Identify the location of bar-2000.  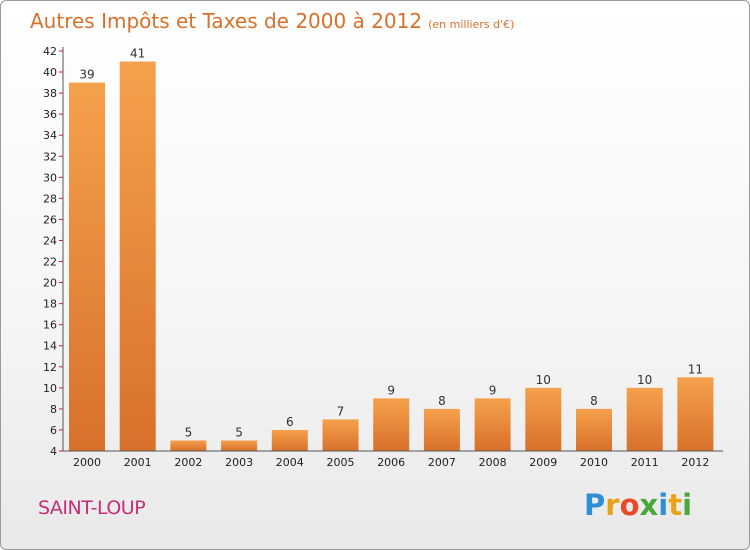
(87, 266).